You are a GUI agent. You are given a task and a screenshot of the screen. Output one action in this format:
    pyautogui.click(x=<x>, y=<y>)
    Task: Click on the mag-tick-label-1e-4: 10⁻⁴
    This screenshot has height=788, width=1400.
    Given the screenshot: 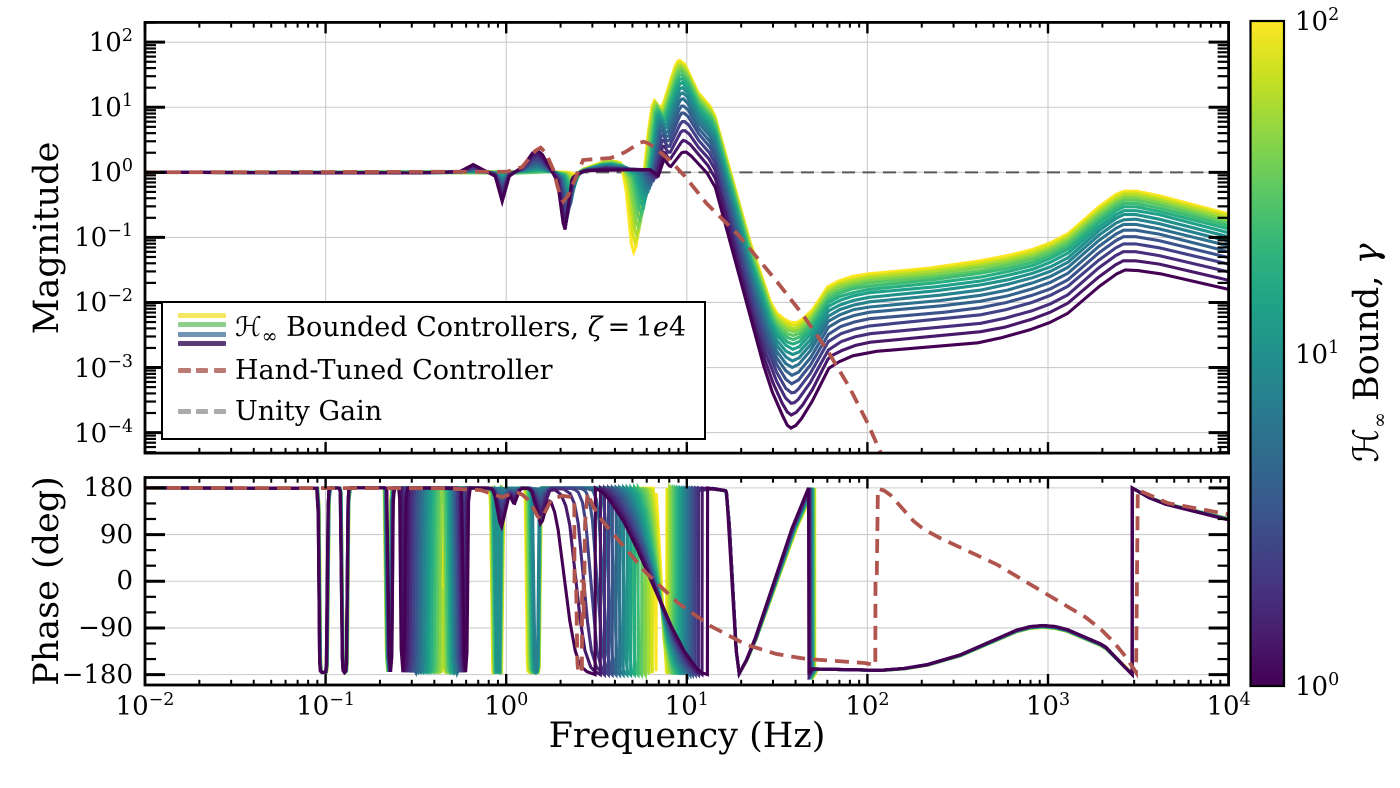 What is the action you would take?
    pyautogui.click(x=103, y=432)
    